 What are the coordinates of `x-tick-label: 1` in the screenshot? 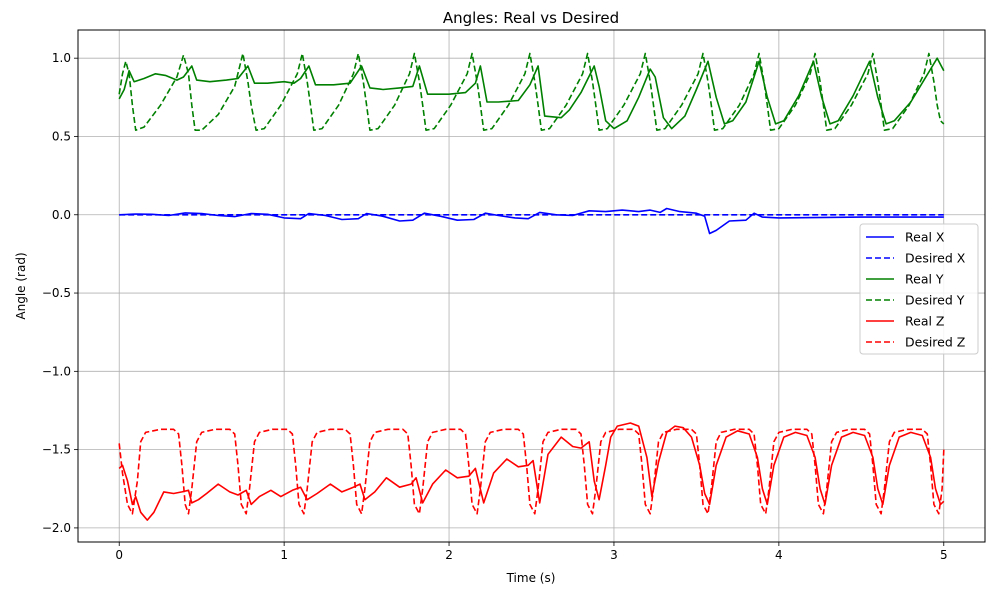 It's located at (284, 555).